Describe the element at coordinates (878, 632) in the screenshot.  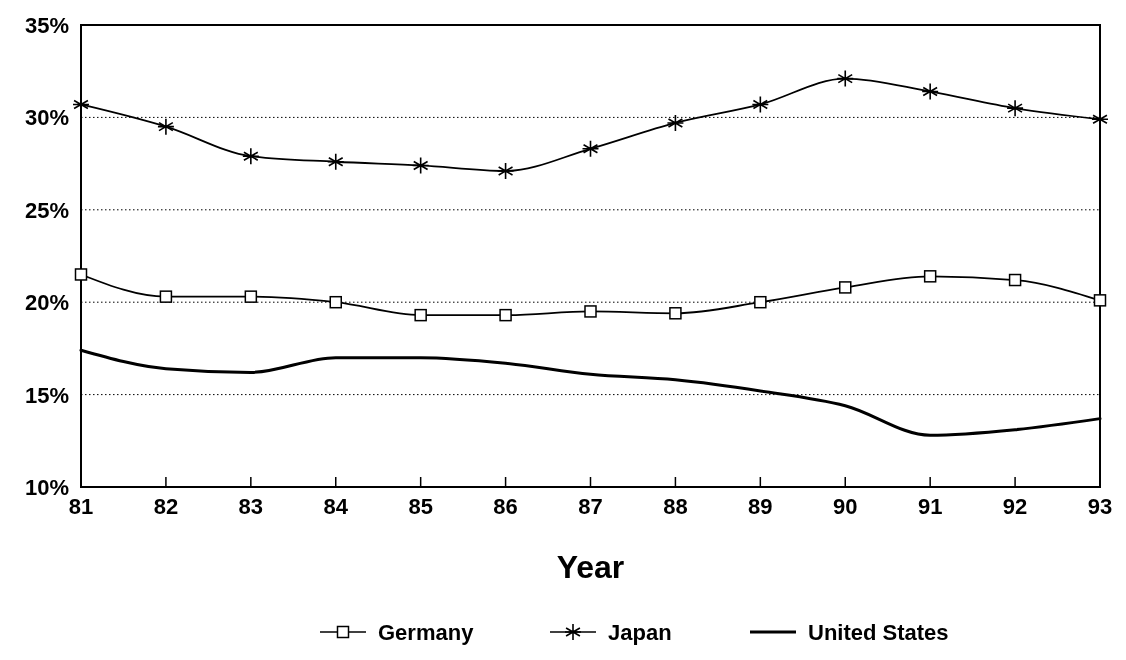
I see `legend-label: United States` at that location.